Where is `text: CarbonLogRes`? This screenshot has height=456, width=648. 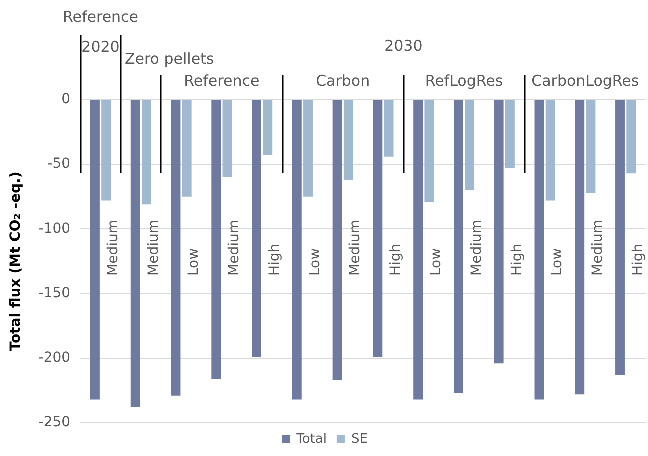 text: CarbonLogRes is located at coordinates (586, 81).